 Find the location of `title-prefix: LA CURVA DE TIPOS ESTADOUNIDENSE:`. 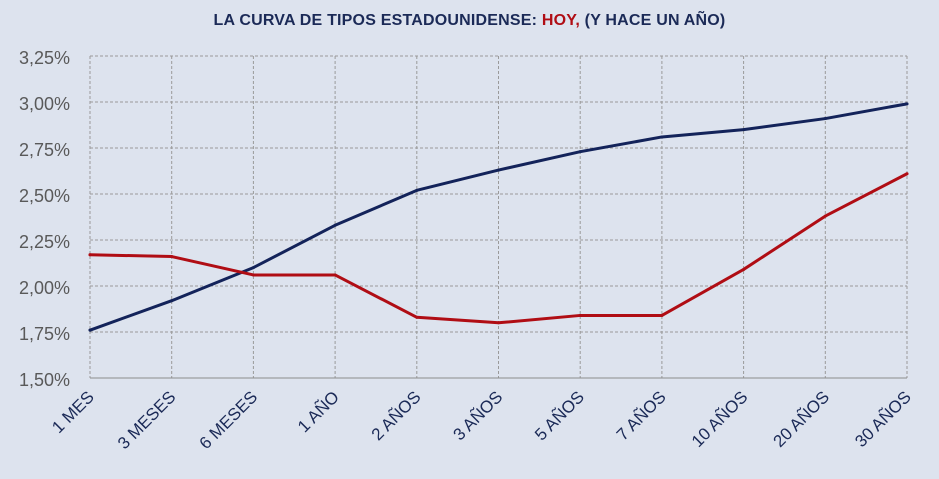

title-prefix: LA CURVA DE TIPOS ESTADOUNIDENSE: is located at coordinates (377, 20).